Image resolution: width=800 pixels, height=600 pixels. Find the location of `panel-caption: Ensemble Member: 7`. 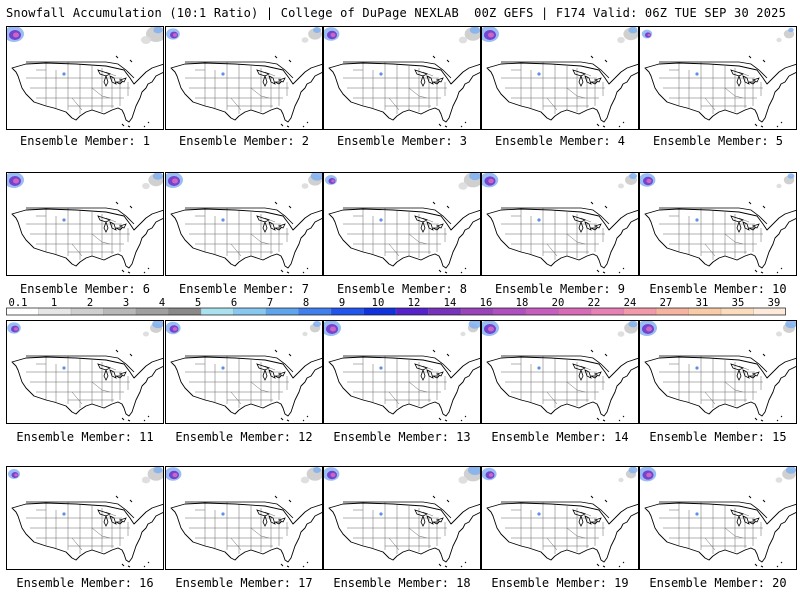

panel-caption: Ensemble Member: 7 is located at coordinates (244, 289).